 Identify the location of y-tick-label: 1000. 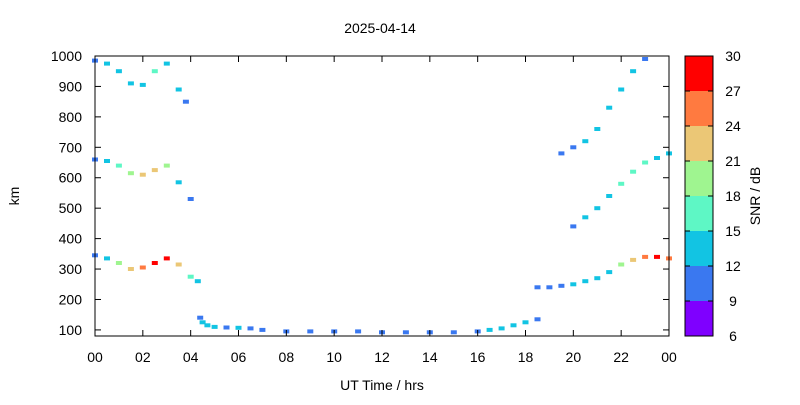
(66, 56).